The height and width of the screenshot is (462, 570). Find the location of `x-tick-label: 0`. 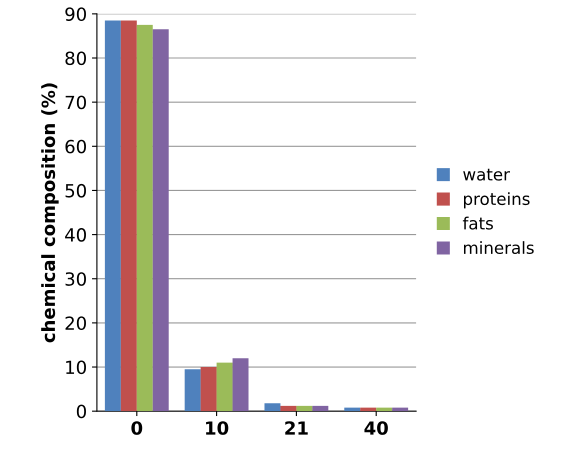

x-tick-label: 0 is located at coordinates (136, 428).